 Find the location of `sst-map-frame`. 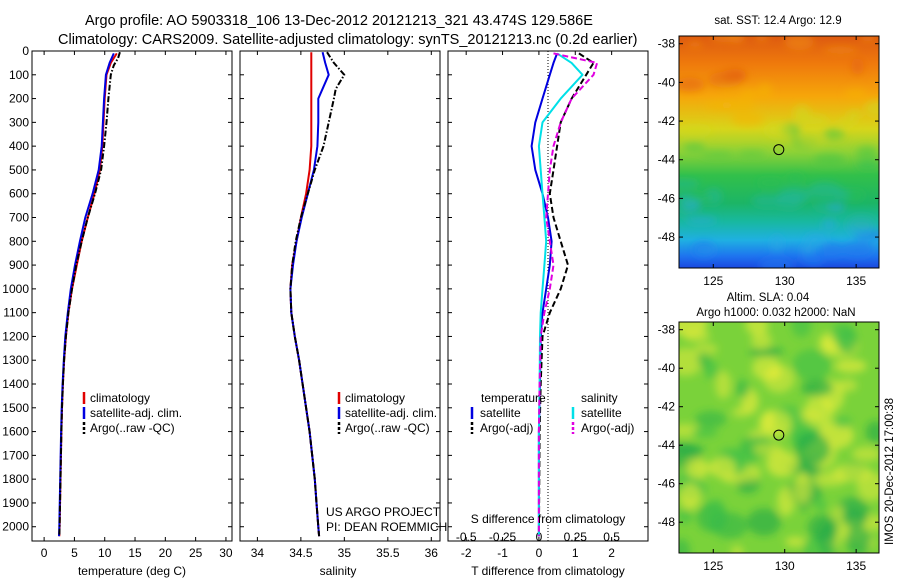

sst-map-frame is located at coordinates (779, 152).